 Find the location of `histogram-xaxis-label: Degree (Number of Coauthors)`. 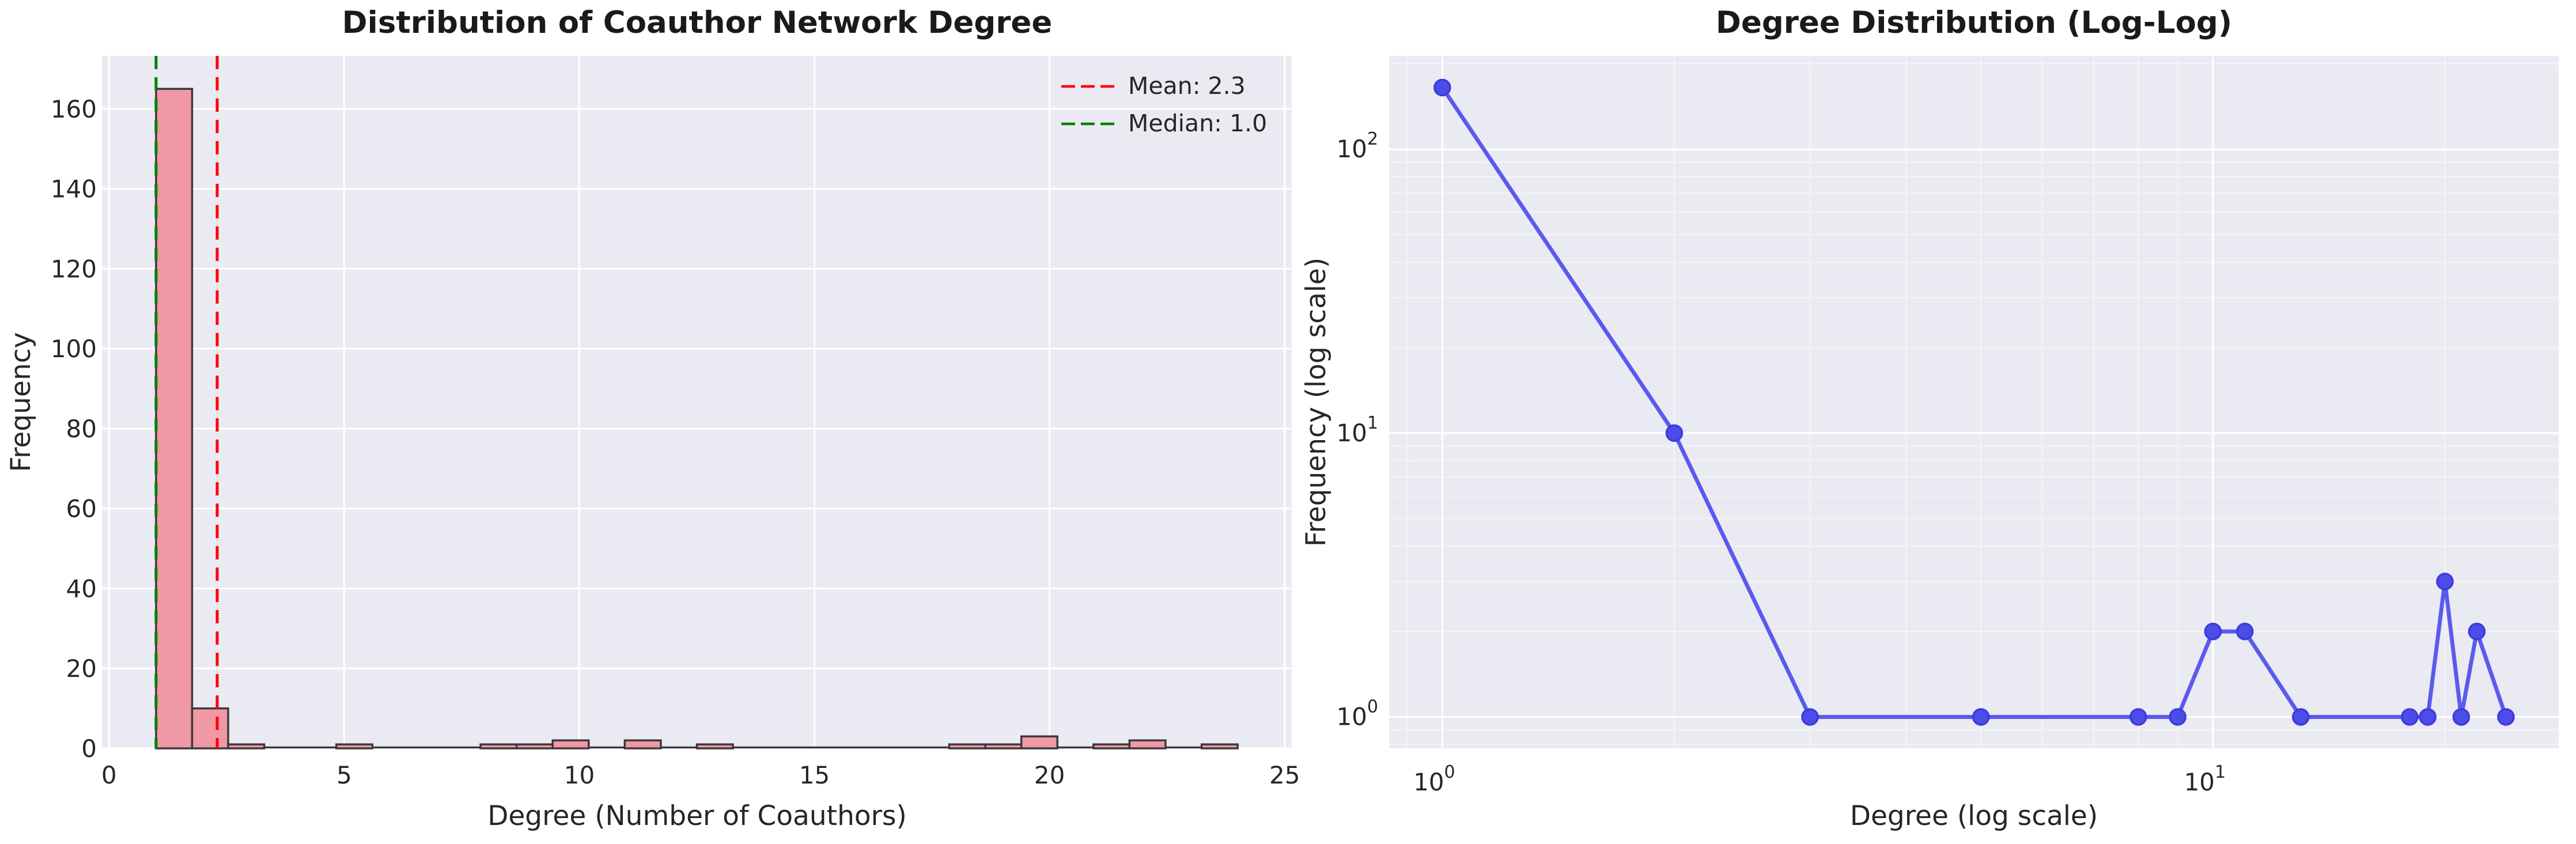

histogram-xaxis-label: Degree (Number of Coauthors) is located at coordinates (697, 816).